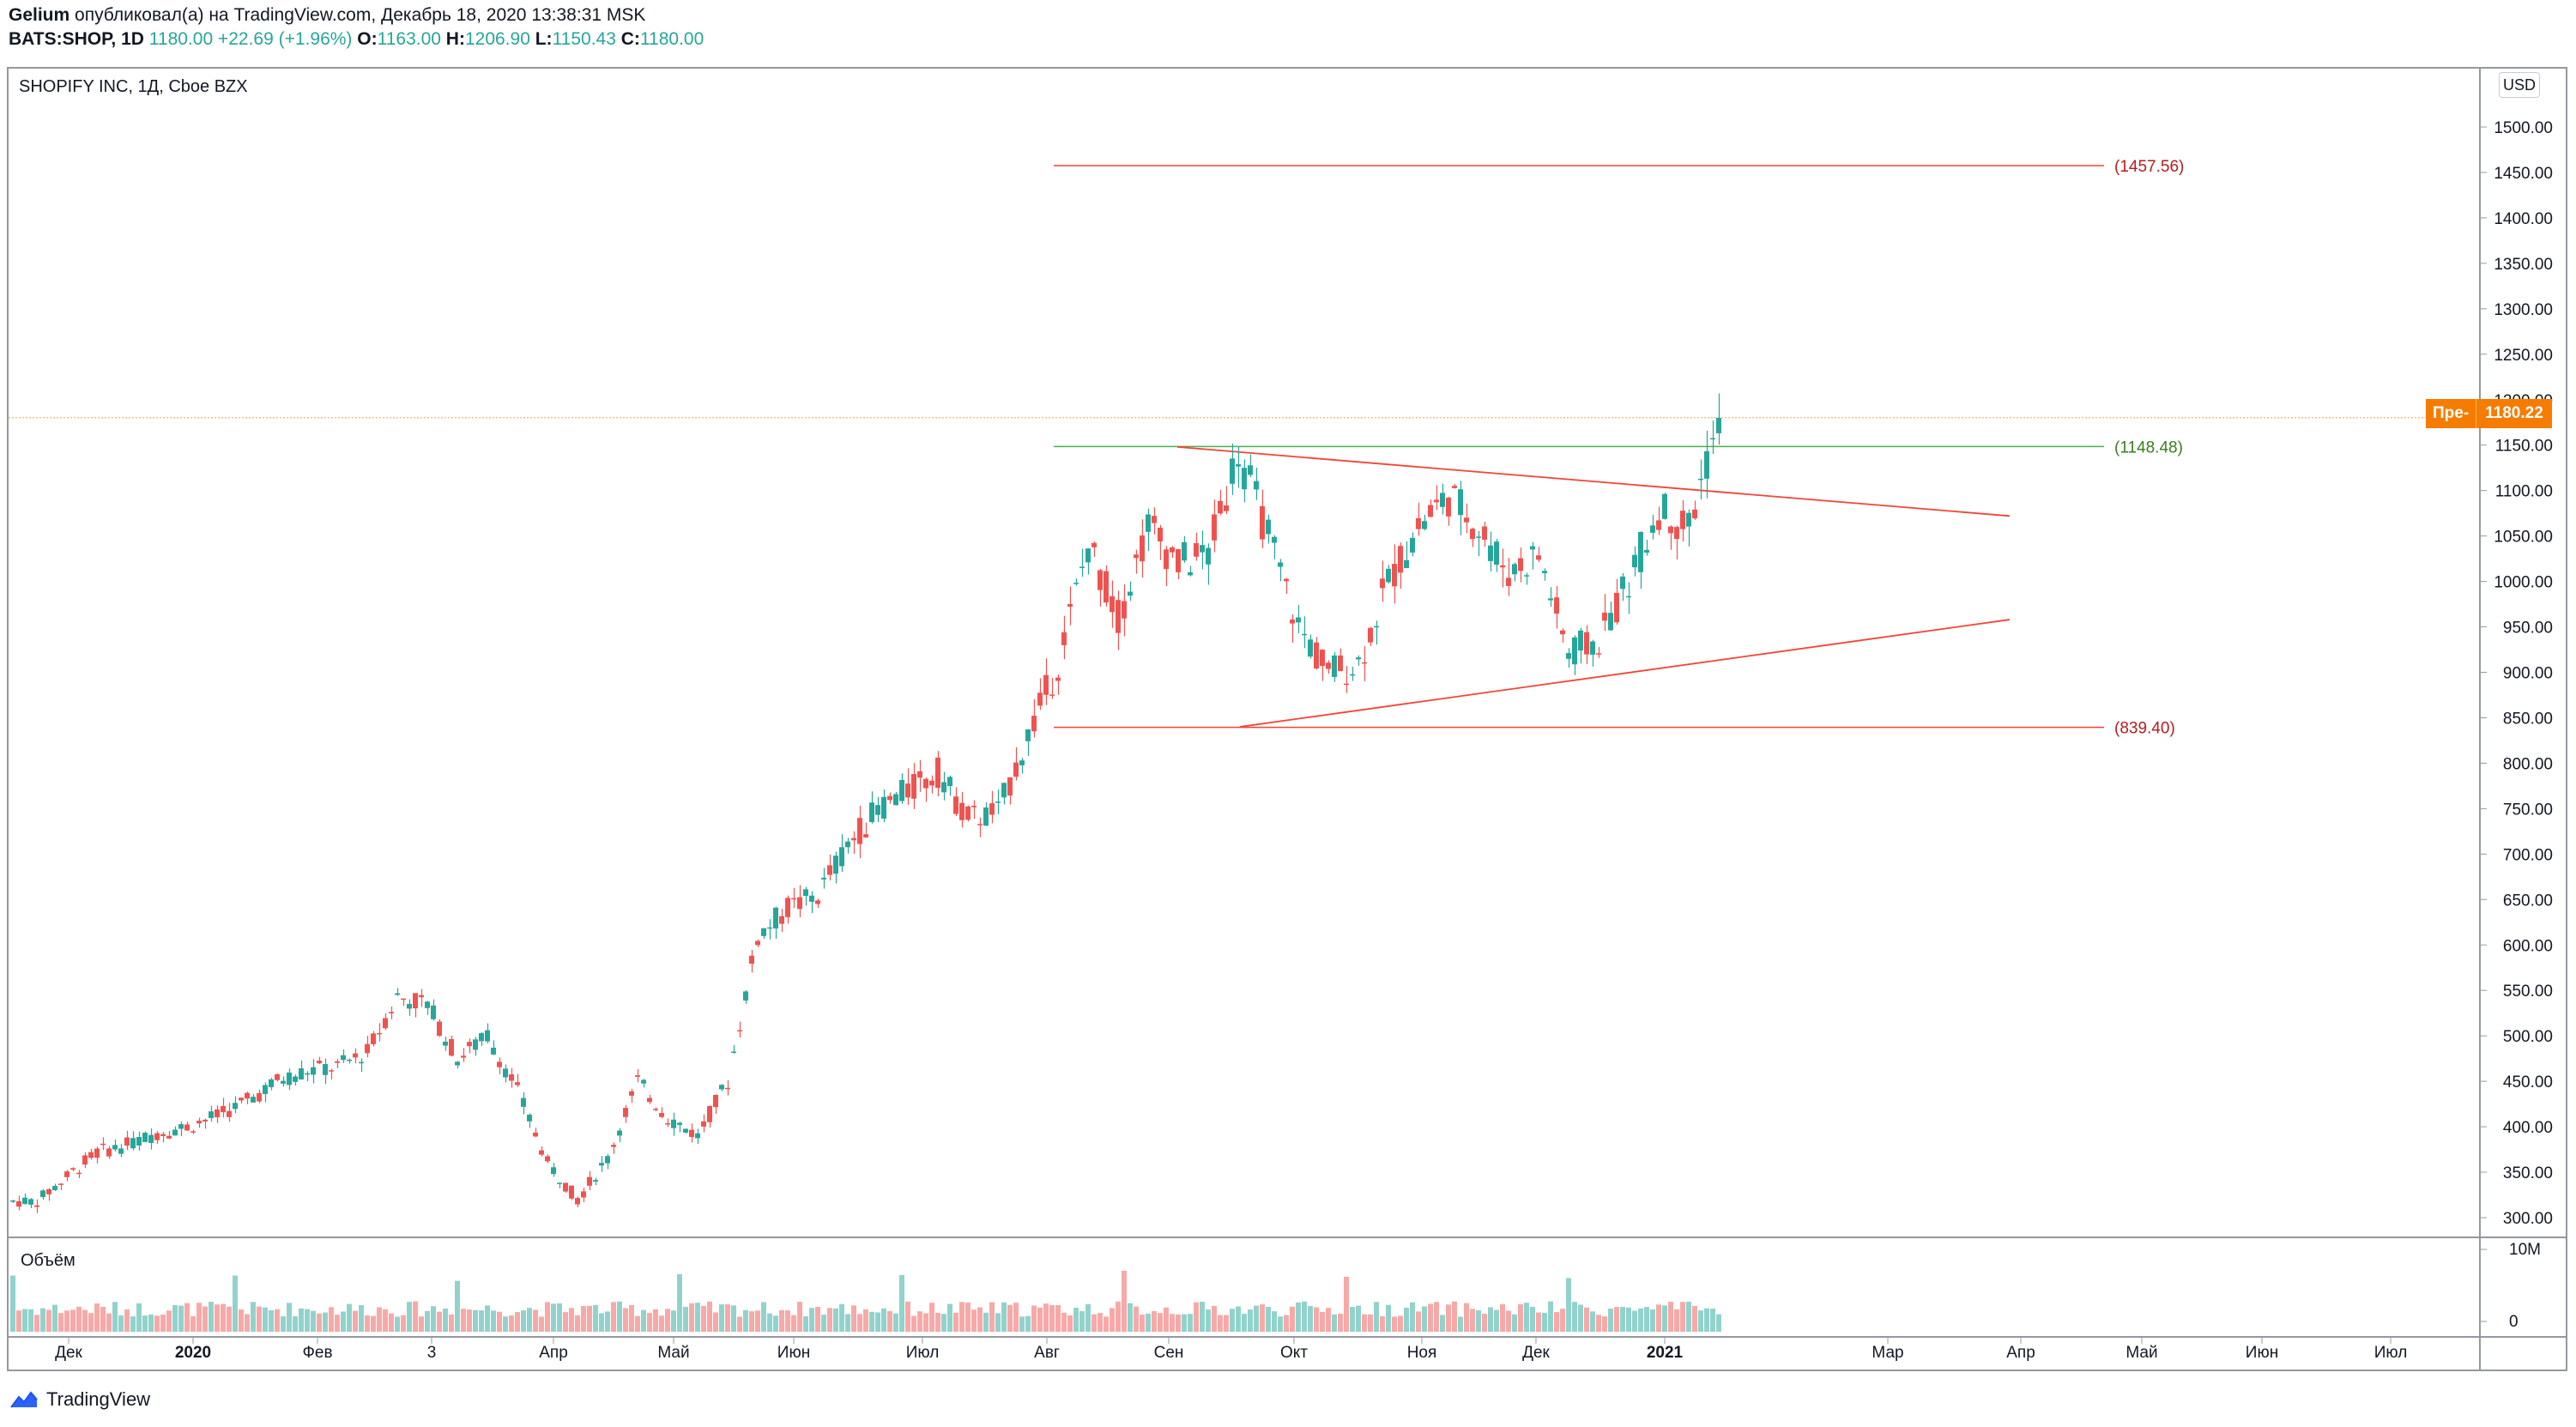 The width and height of the screenshot is (2576, 1427). Describe the element at coordinates (1593, 481) in the screenshot. I see `upper-trendline` at that location.